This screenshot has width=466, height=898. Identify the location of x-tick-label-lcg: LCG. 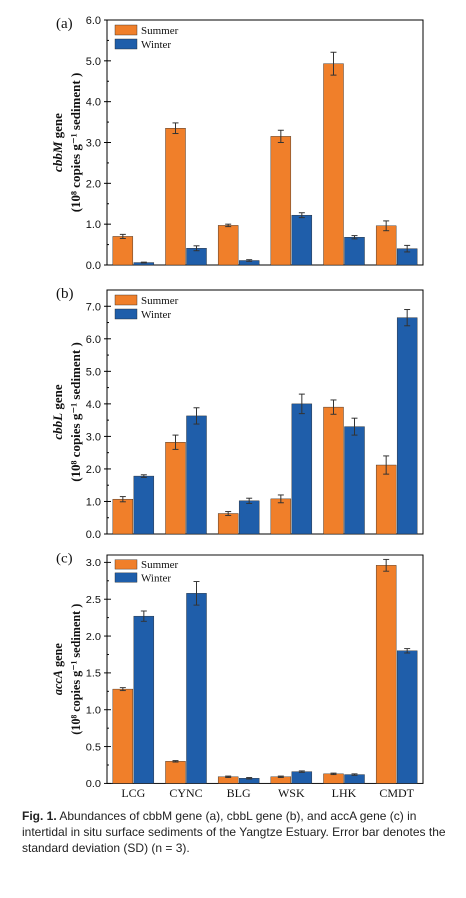
(133, 793).